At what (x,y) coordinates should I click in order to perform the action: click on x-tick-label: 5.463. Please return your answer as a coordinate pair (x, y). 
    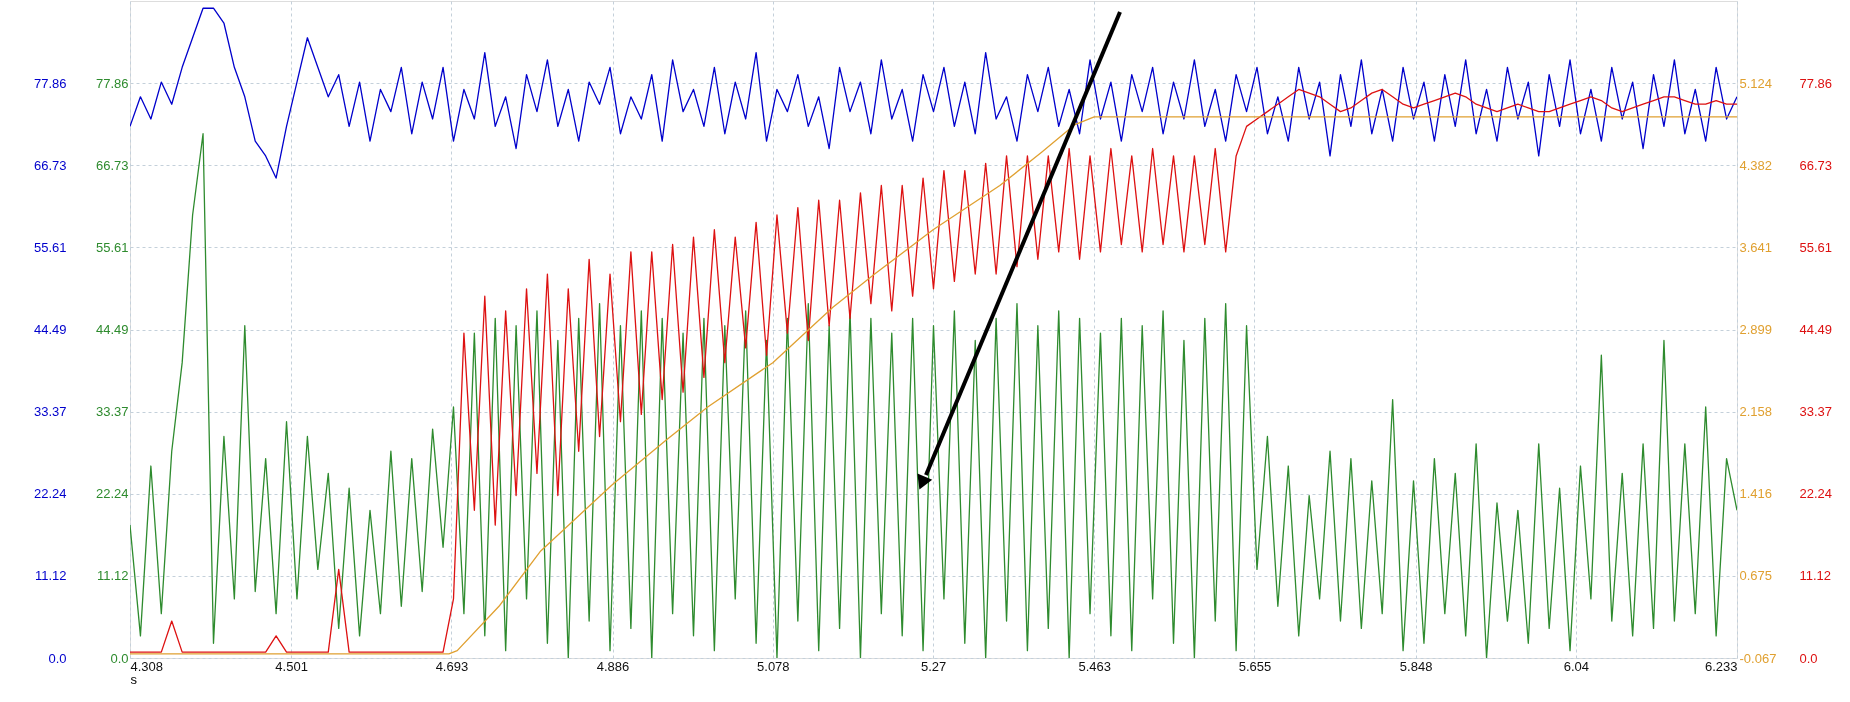
    Looking at the image, I should click on (1094, 666).